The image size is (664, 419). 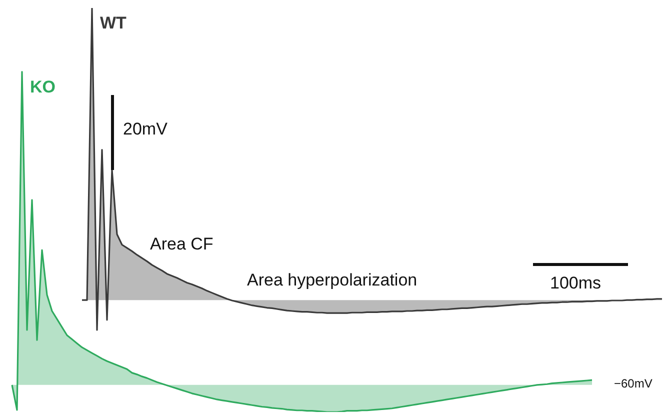 I want to click on annotation: Area CF, so click(x=182, y=244).